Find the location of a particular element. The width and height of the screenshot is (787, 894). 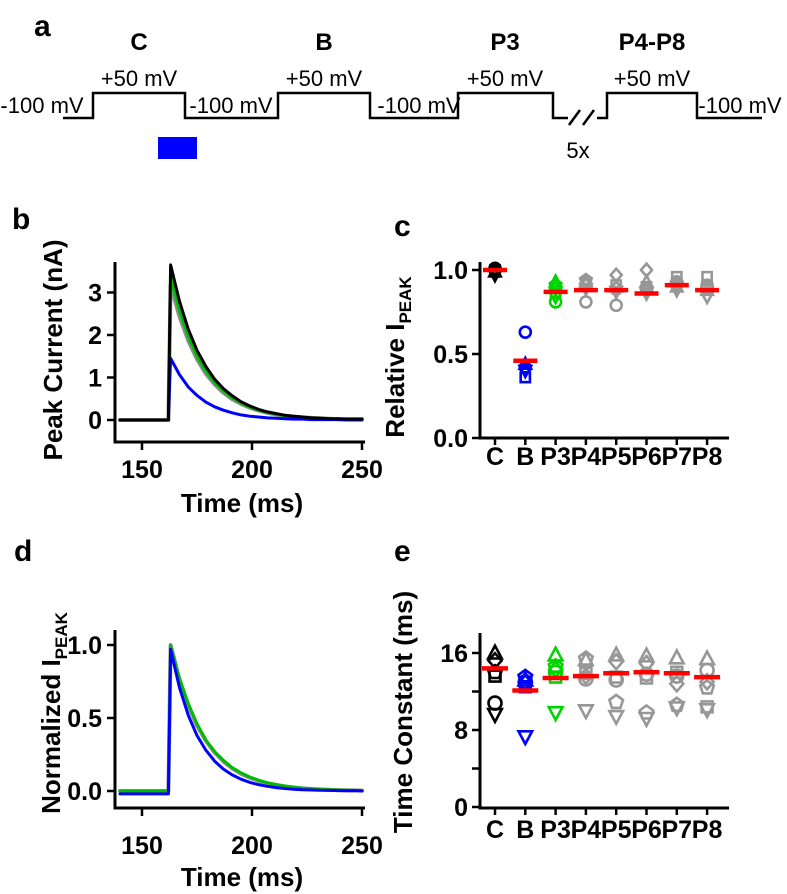

panel-c-ylabel-main: Relative I is located at coordinates (395, 381).